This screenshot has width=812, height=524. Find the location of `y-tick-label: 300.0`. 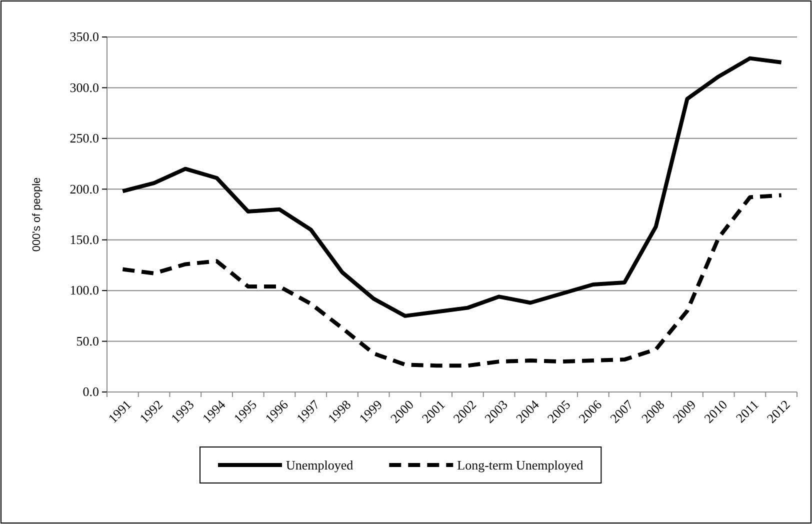

y-tick-label: 300.0 is located at coordinates (84, 87).